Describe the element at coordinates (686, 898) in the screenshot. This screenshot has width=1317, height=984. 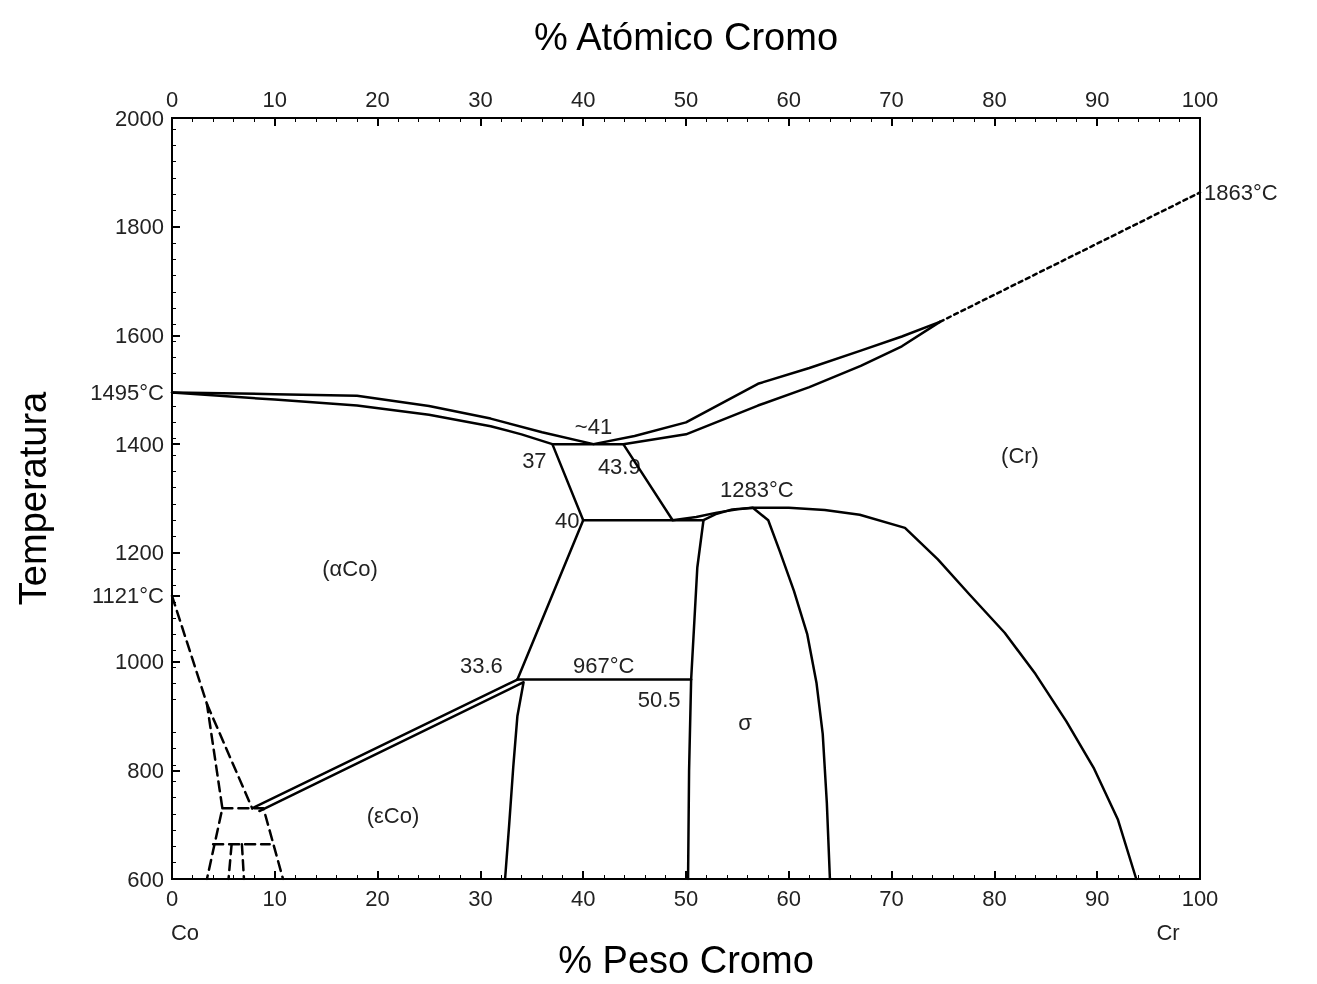
I see `x2-tick-label: 50` at that location.